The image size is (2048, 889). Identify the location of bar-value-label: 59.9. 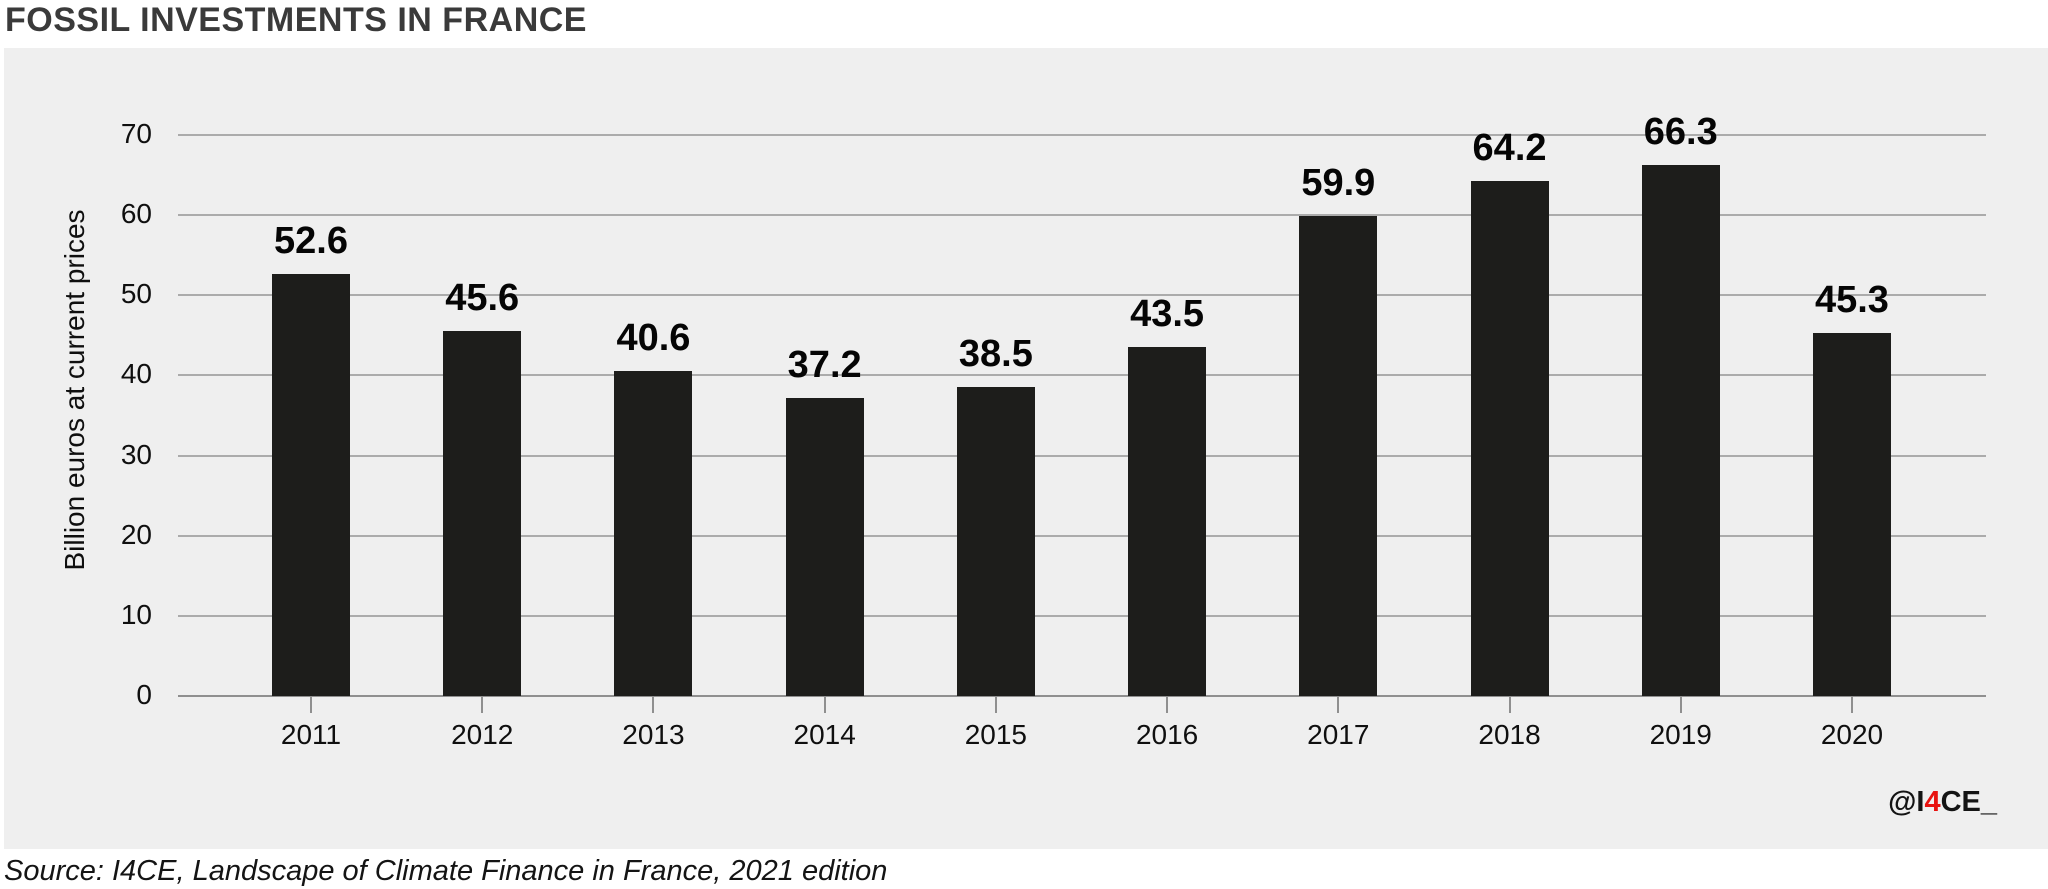
(1338, 182).